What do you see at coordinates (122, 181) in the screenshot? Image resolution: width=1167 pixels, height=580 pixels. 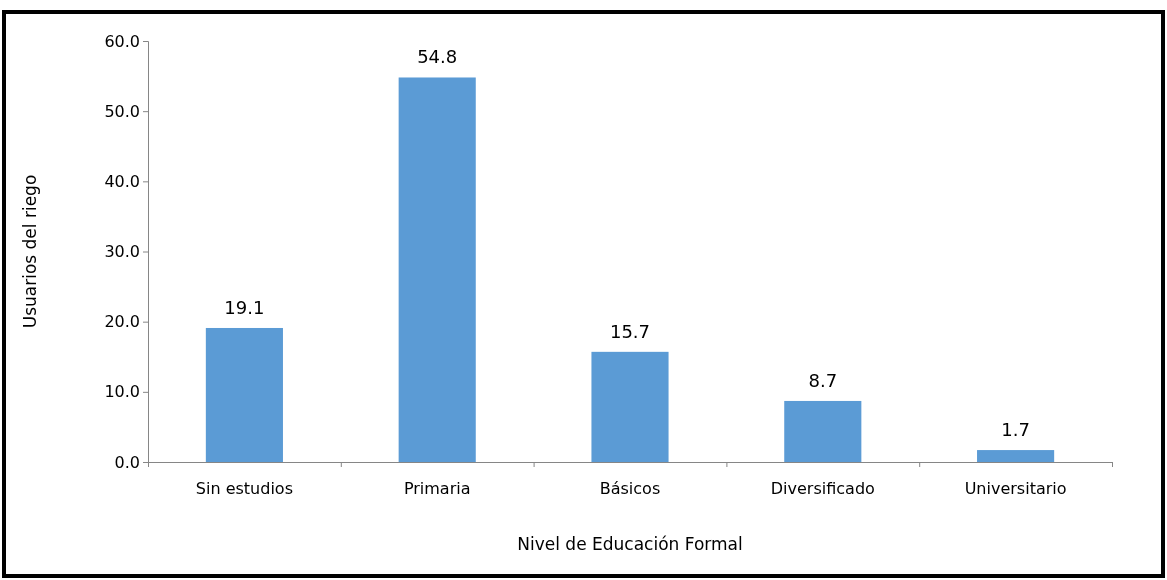 I see `y-tick-label: 40.0` at bounding box center [122, 181].